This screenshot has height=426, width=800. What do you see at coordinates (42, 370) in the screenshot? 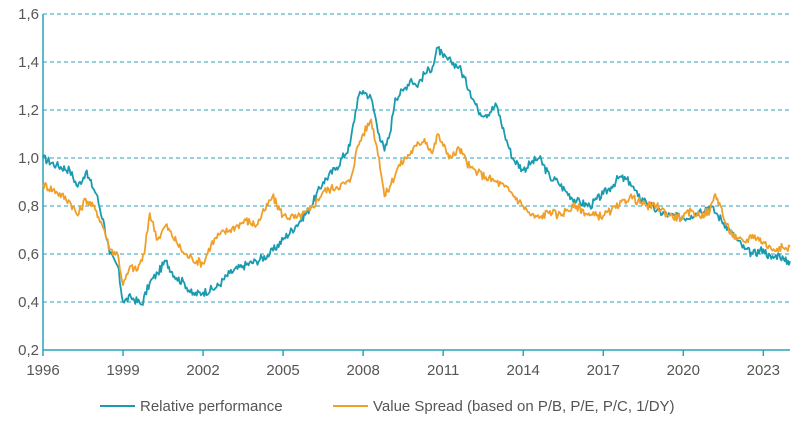
I see `x-tick-label: 1996` at bounding box center [42, 370].